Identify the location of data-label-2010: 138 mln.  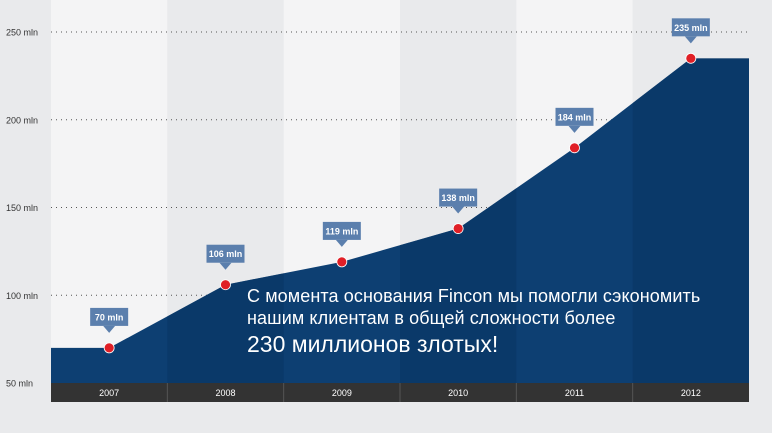
(458, 201).